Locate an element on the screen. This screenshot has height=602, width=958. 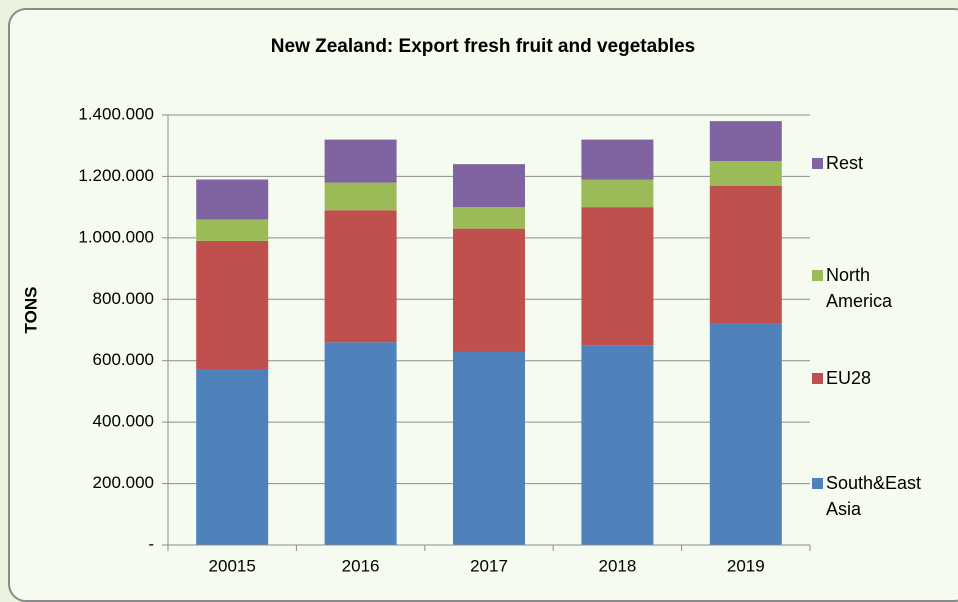
legend-item: South&East Asia is located at coordinates (872, 496).